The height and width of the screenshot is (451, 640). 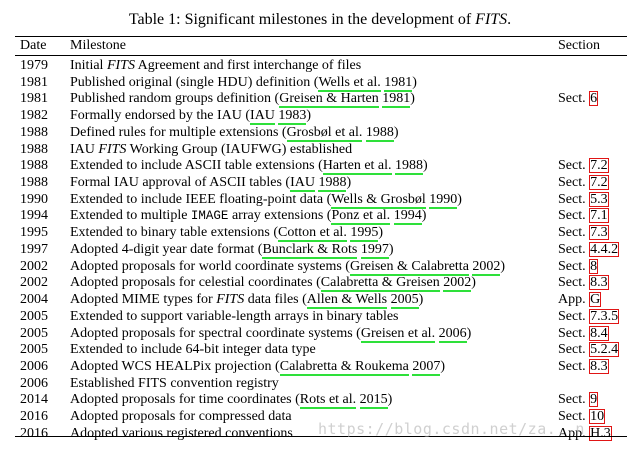 What do you see at coordinates (321, 437) in the screenshot?
I see `table-bottom-rule` at bounding box center [321, 437].